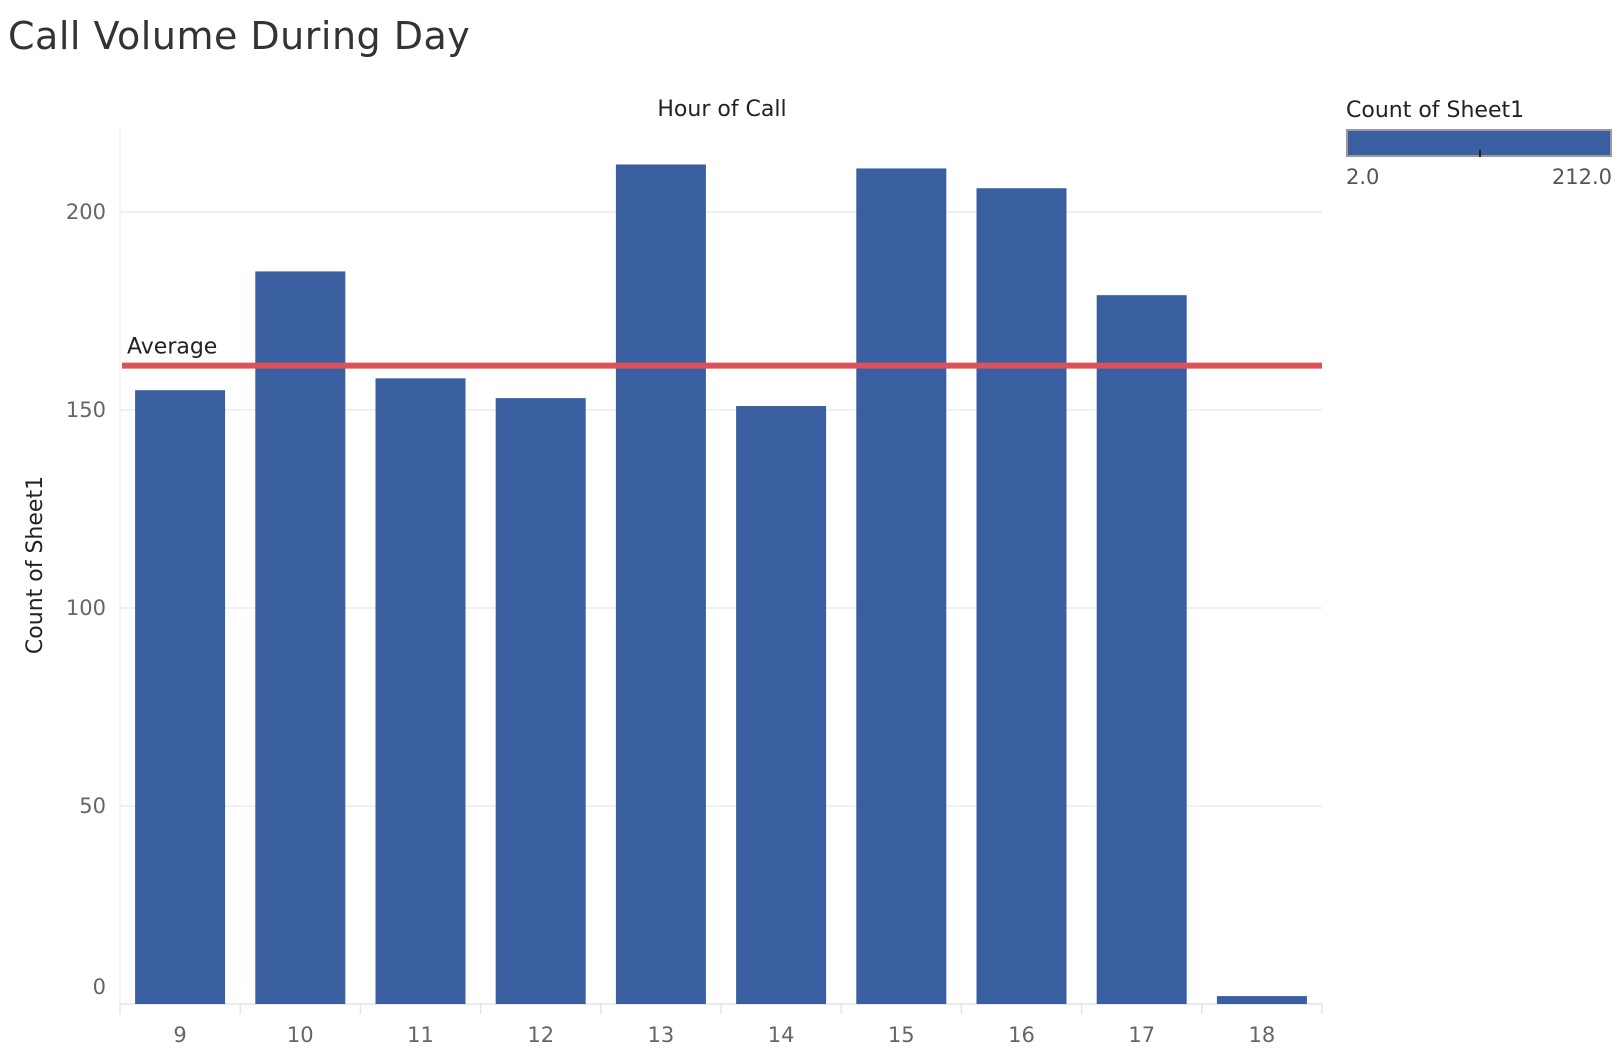 The height and width of the screenshot is (1048, 1620). I want to click on legend-tick, so click(1480, 153).